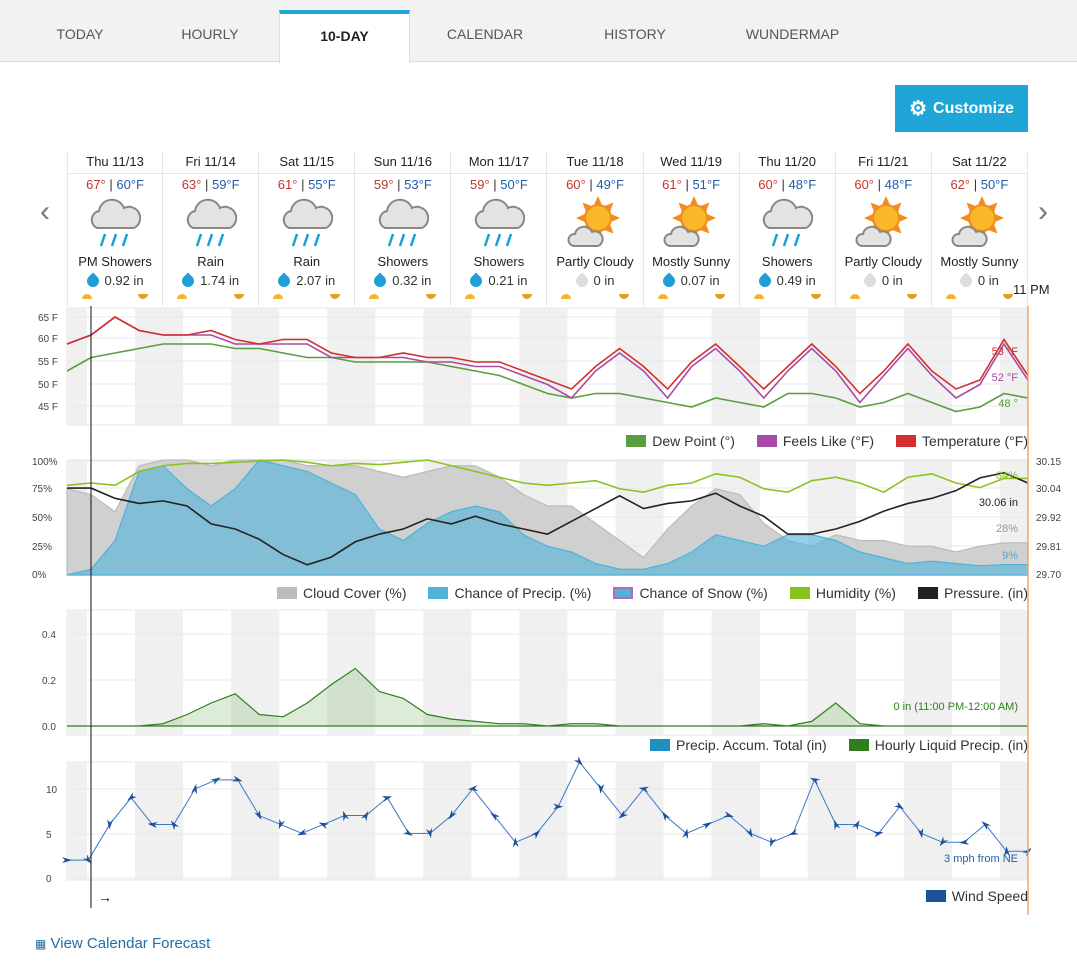 Image resolution: width=1077 pixels, height=972 pixels. Describe the element at coordinates (792, 34) in the screenshot. I see `tab-wundermap: WUNDERMAP` at that location.